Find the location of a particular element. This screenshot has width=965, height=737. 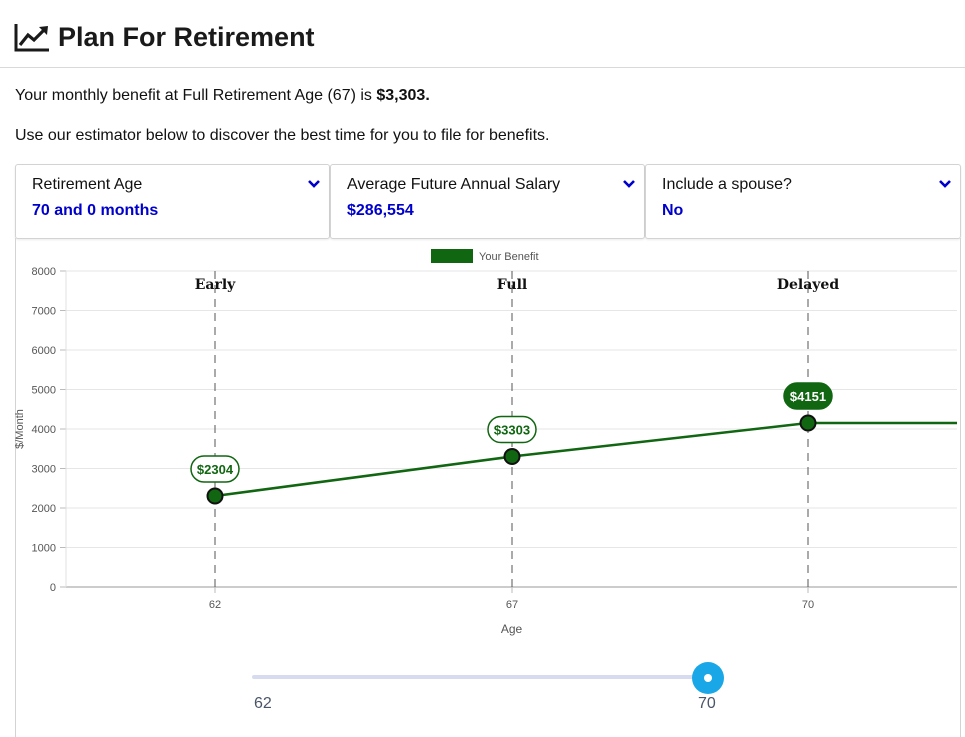

y-tick-label: 3000 is located at coordinates (44, 470).